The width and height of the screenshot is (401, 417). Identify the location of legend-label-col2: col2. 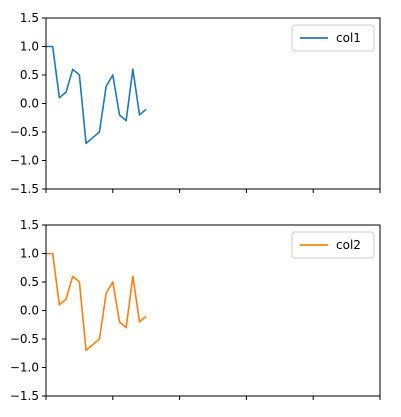
(348, 245).